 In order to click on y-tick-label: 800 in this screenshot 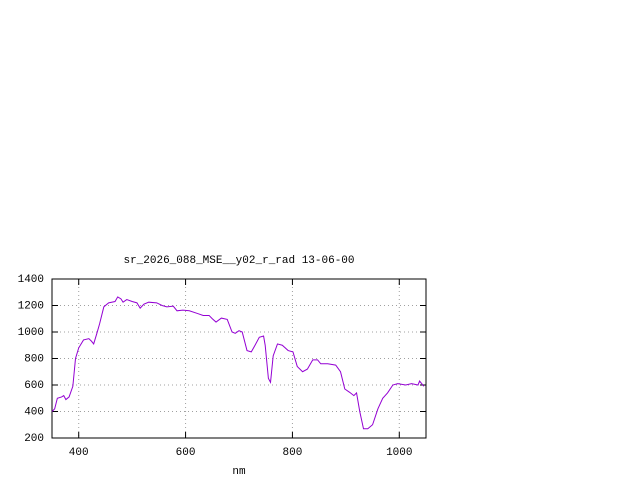, I will do `click(34, 359)`.